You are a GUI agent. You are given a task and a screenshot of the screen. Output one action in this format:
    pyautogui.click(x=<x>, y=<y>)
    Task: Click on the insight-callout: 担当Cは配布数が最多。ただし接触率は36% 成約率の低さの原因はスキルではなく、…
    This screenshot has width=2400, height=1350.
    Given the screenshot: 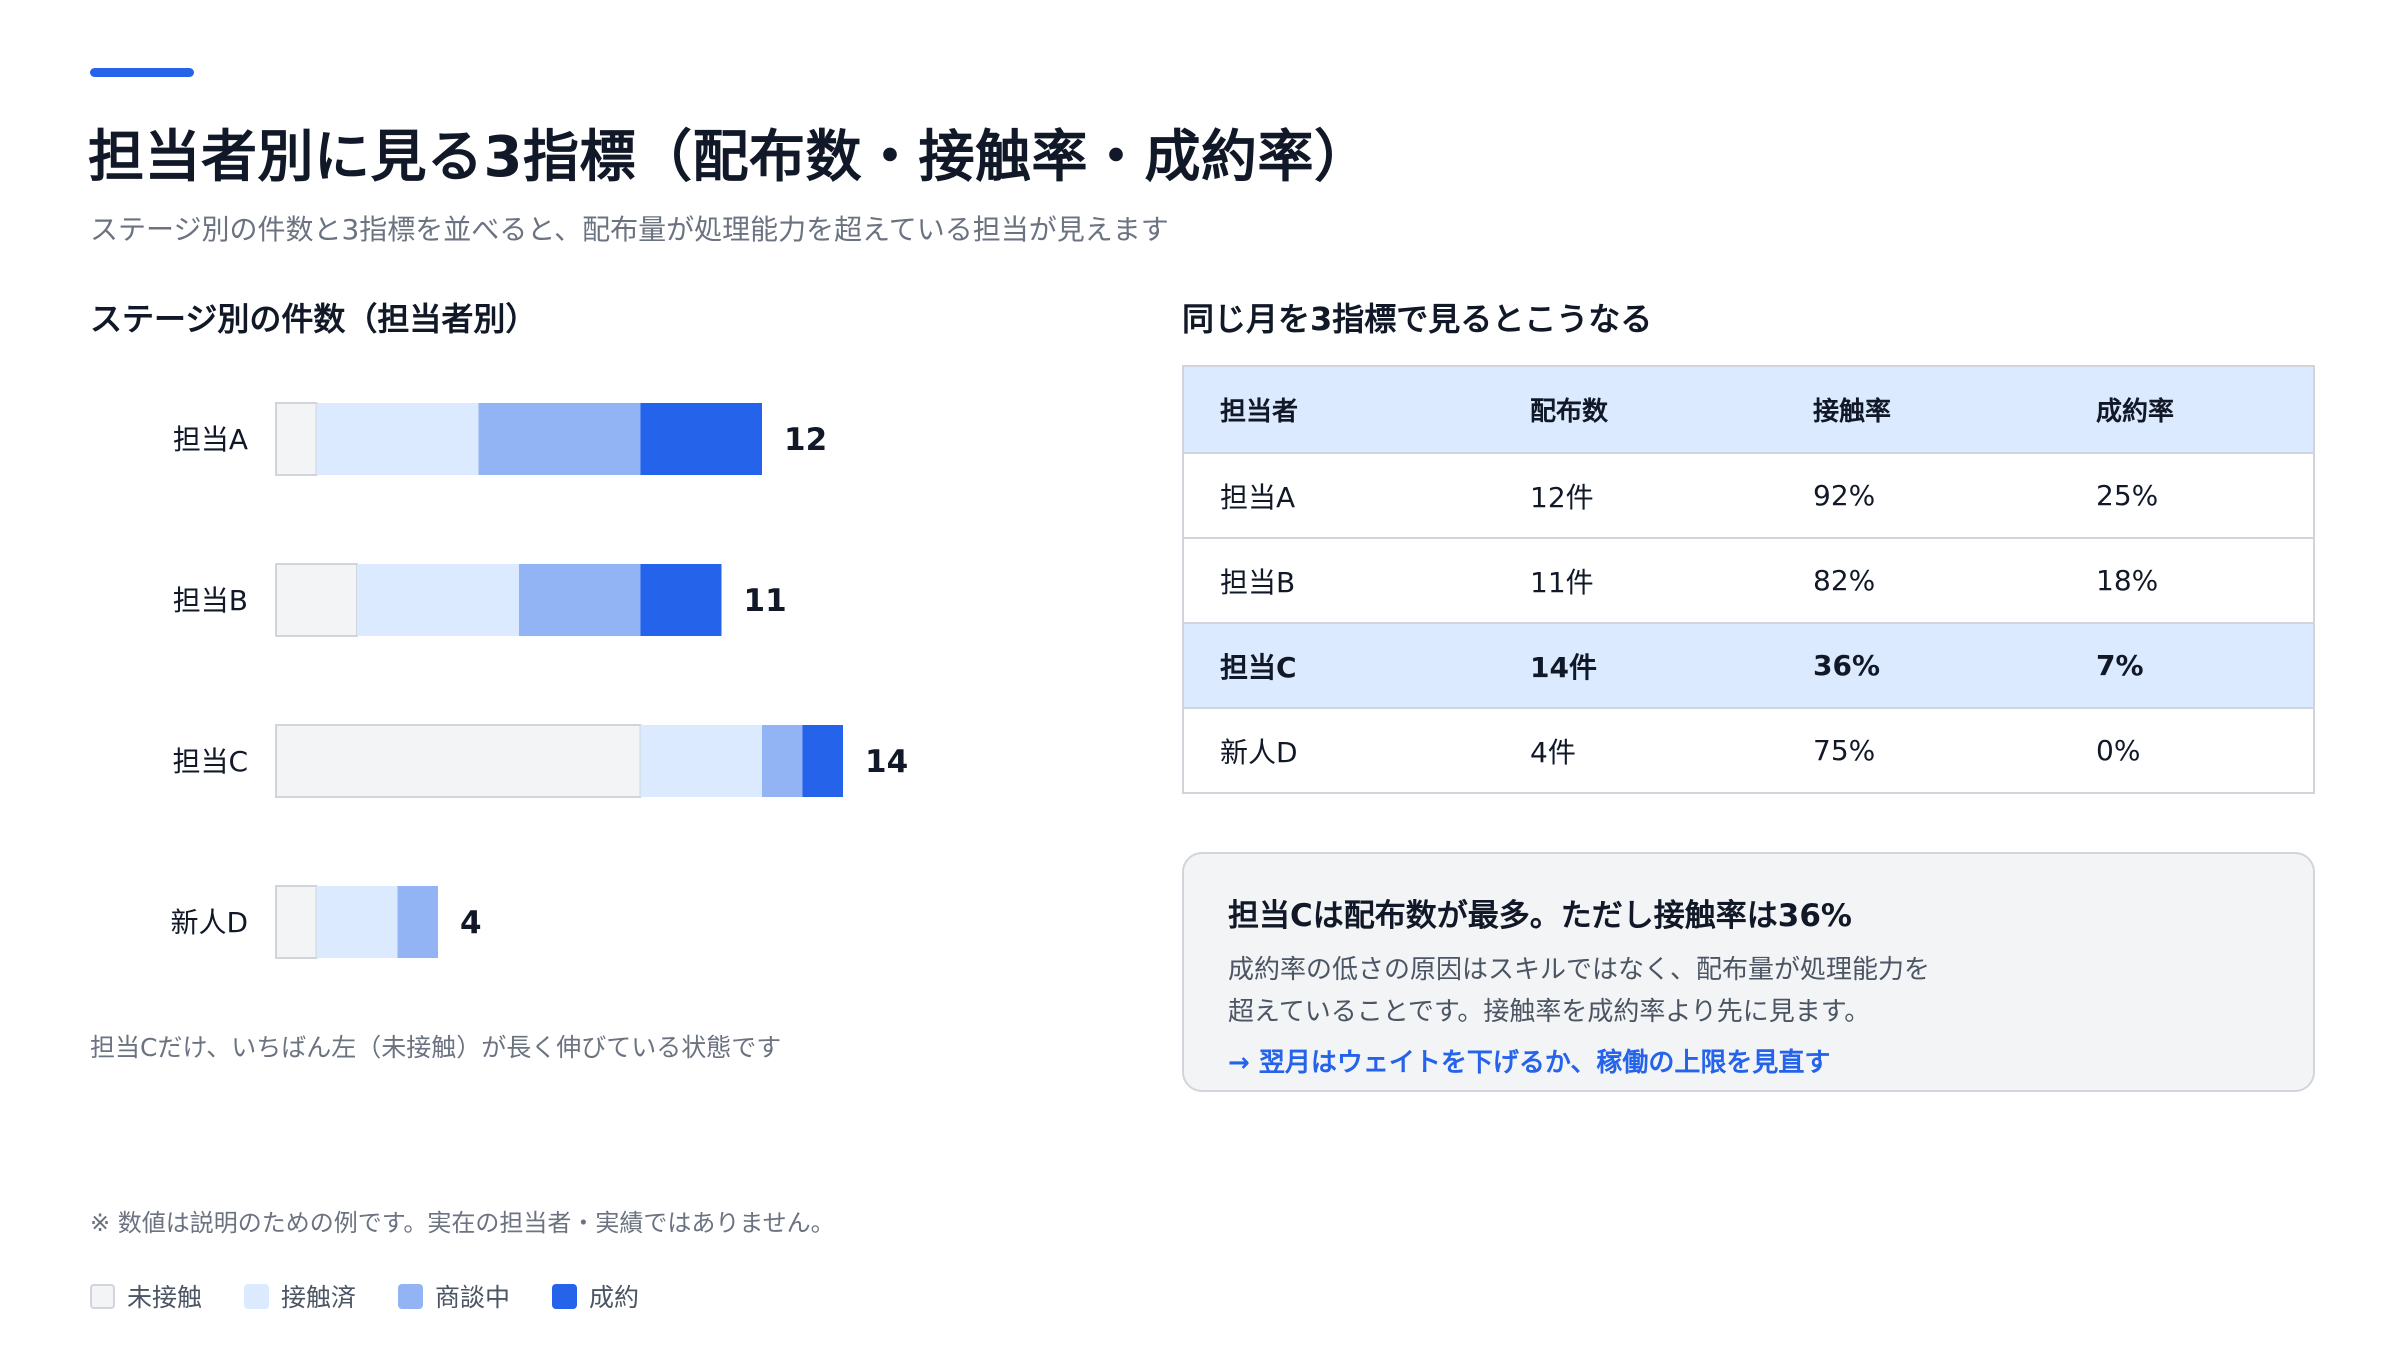 What is the action you would take?
    pyautogui.click(x=1748, y=972)
    